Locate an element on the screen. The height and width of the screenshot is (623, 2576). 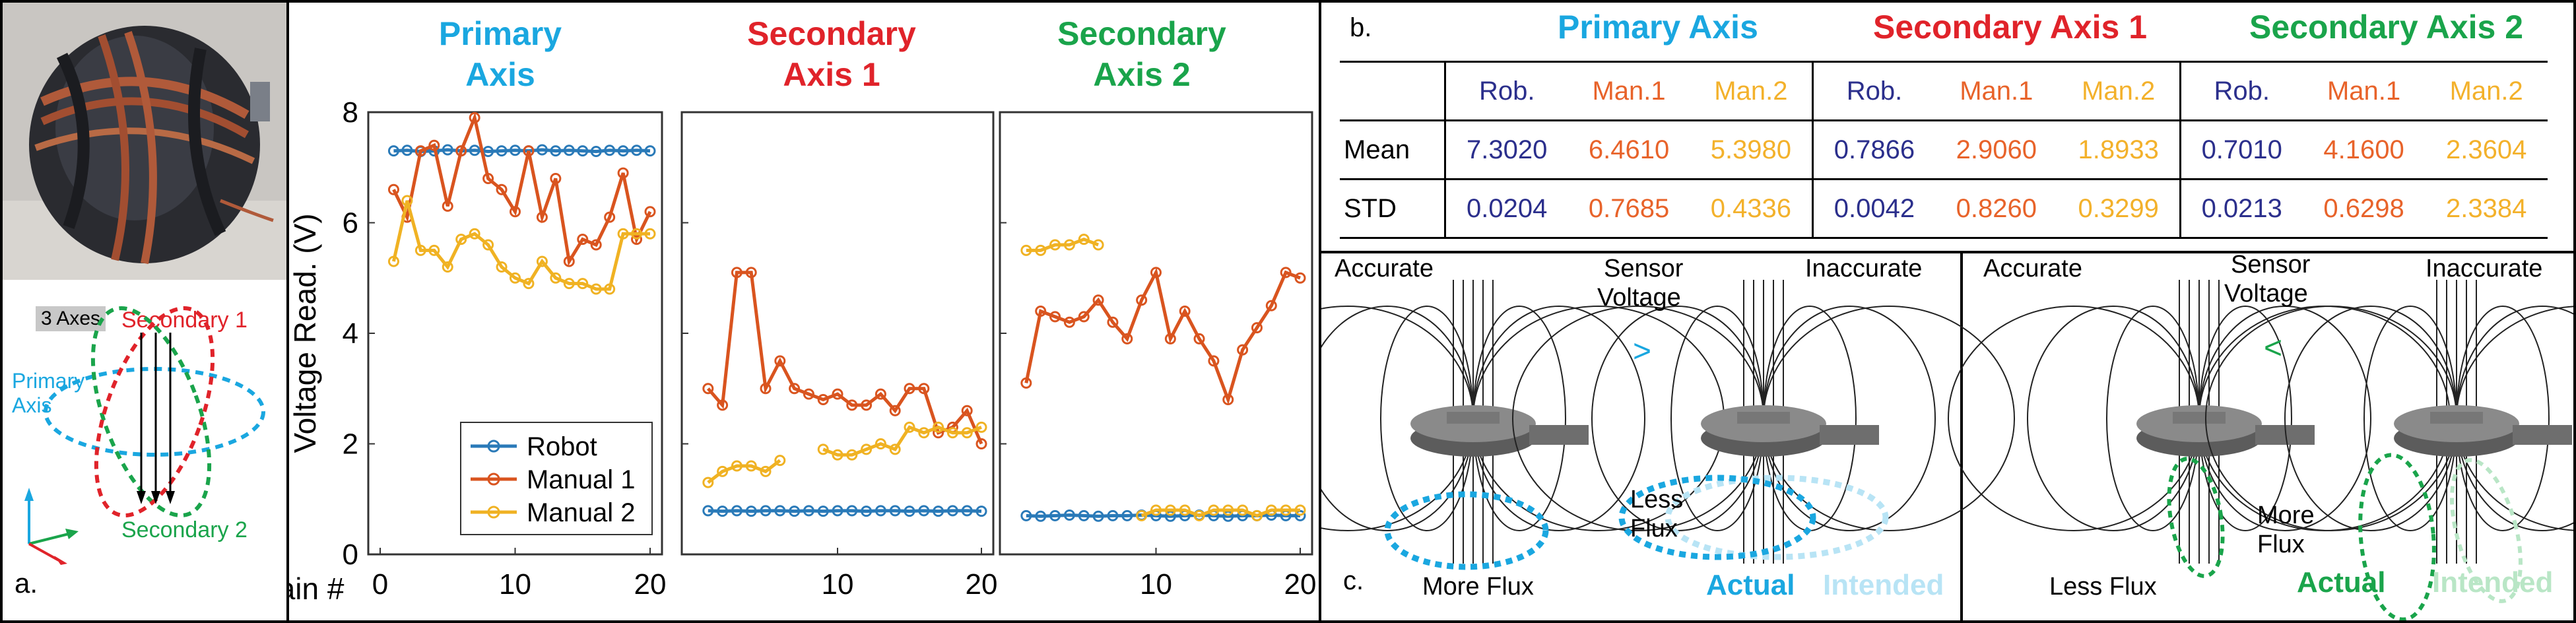
greater-than-symbol: > is located at coordinates (1642, 351).